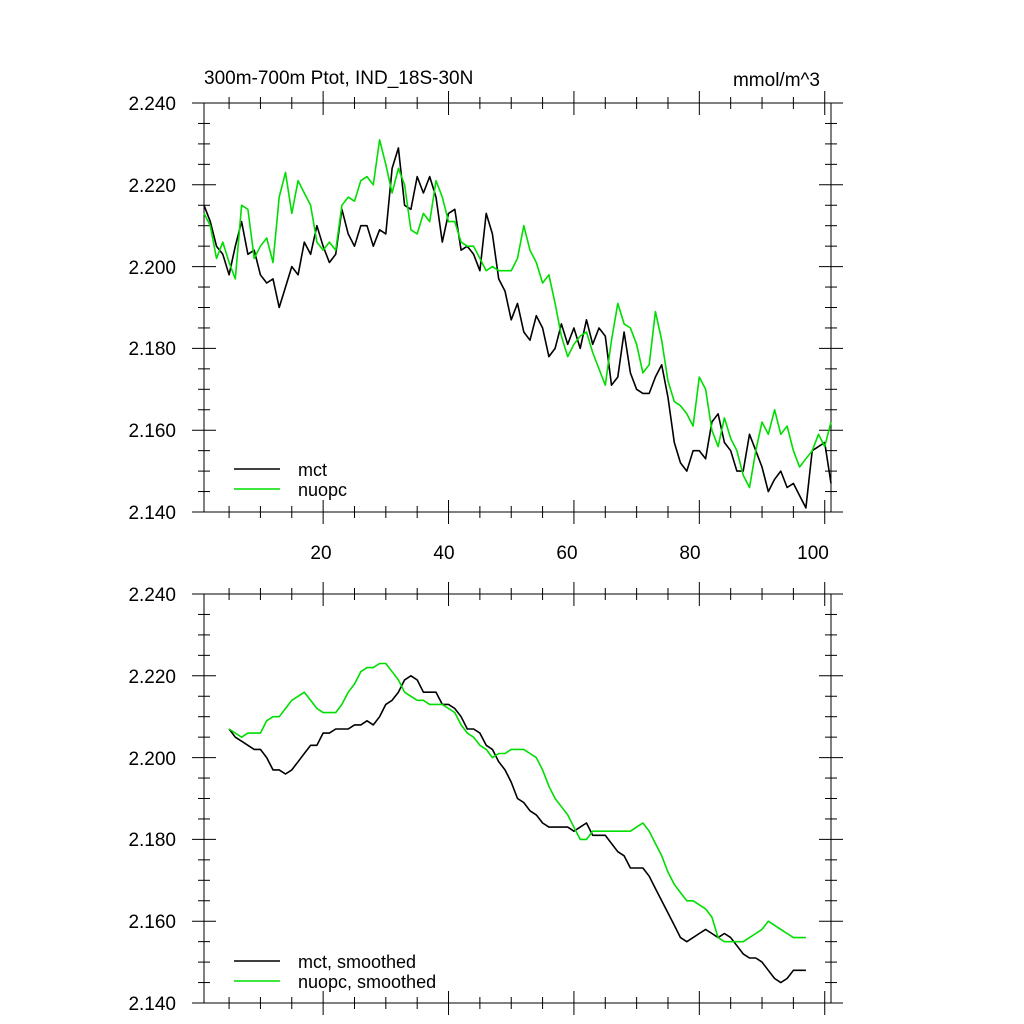 The image size is (1024, 1024). I want to click on top-y-tick-label: 2.200, so click(152, 268).